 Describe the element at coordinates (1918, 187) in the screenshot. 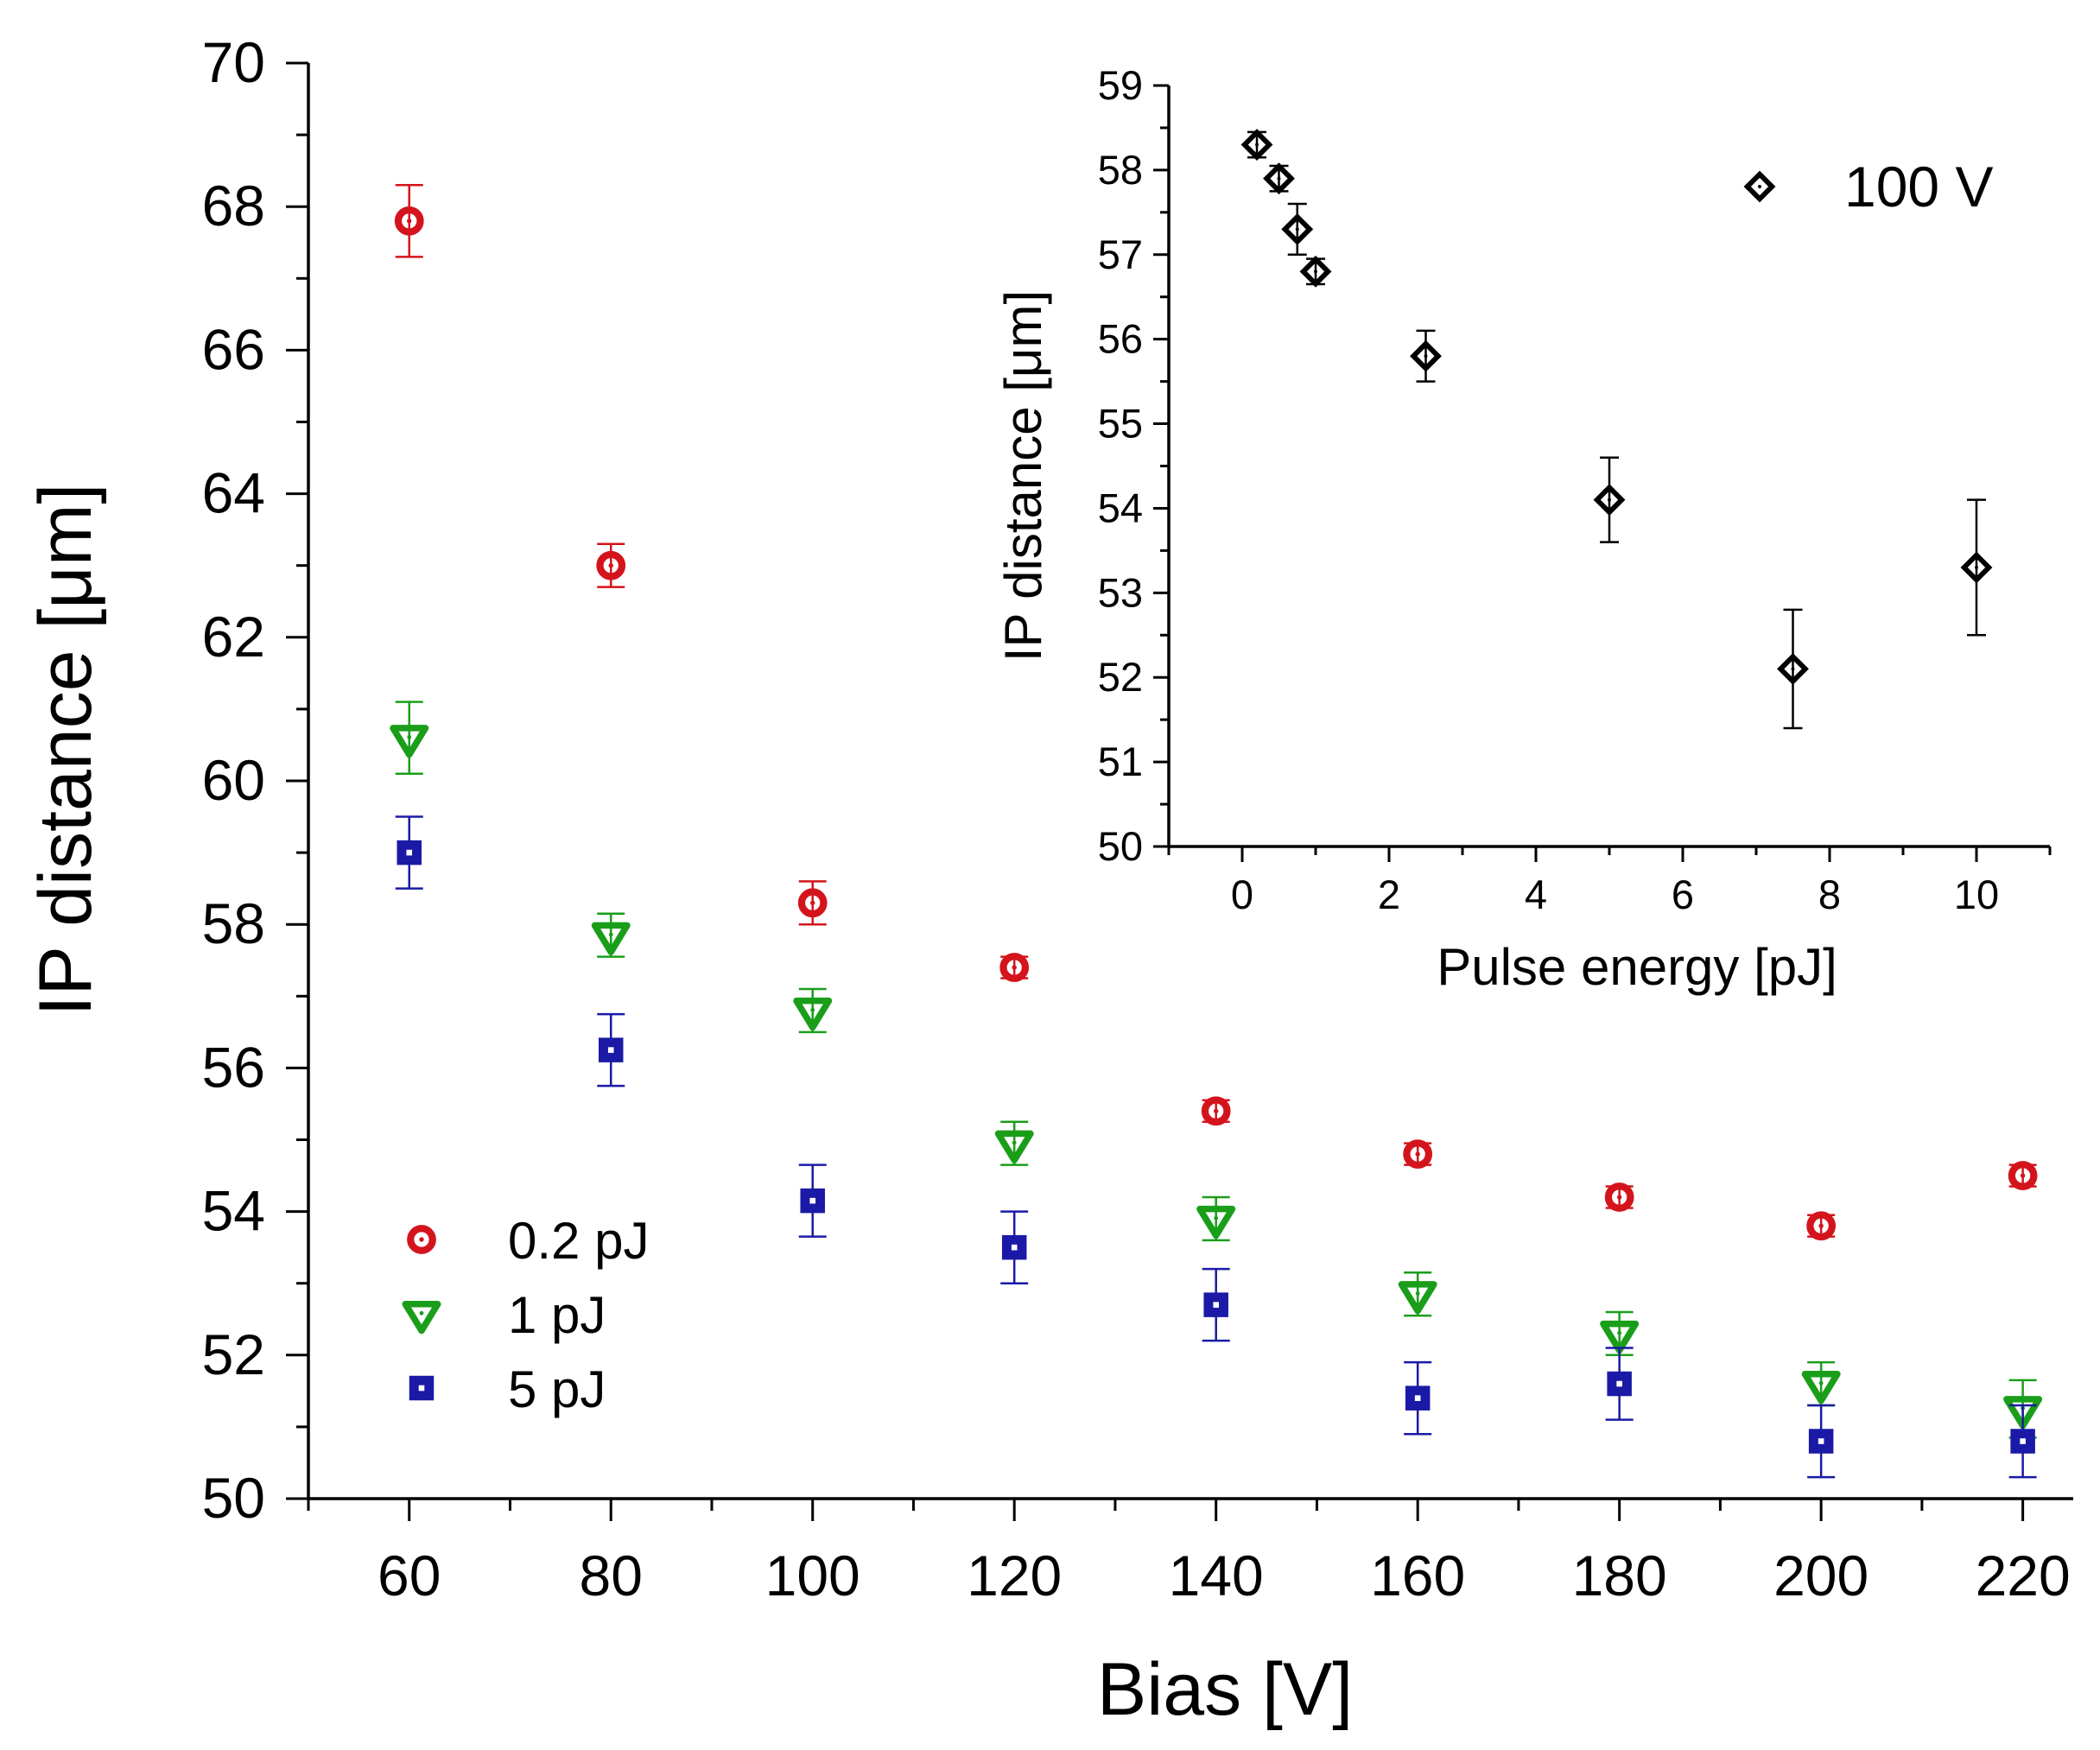

I see `legend-label: 100 V` at that location.